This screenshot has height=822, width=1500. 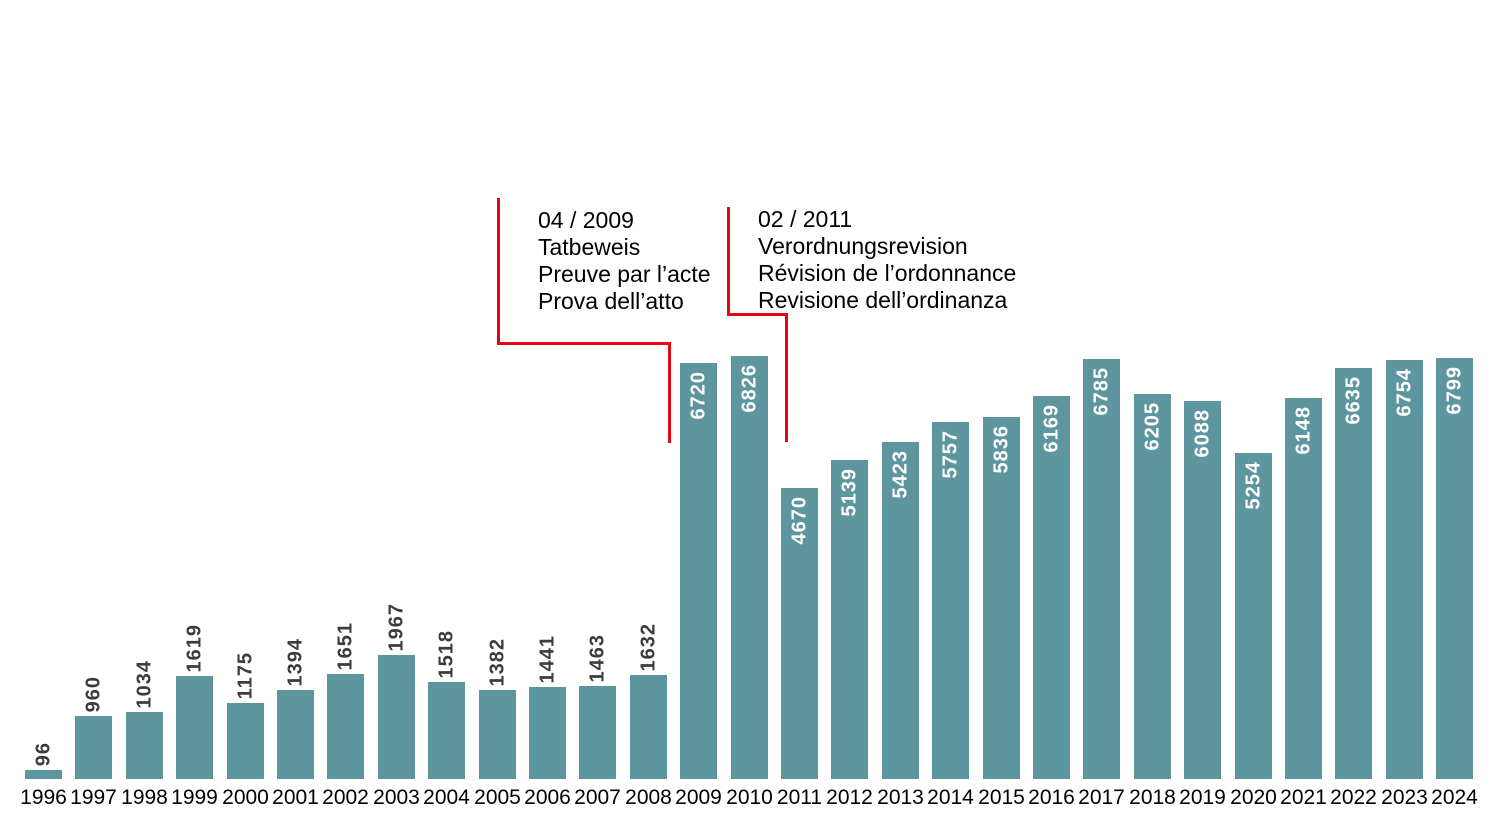 What do you see at coordinates (1001, 598) in the screenshot?
I see `bar-2015: 5836` at bounding box center [1001, 598].